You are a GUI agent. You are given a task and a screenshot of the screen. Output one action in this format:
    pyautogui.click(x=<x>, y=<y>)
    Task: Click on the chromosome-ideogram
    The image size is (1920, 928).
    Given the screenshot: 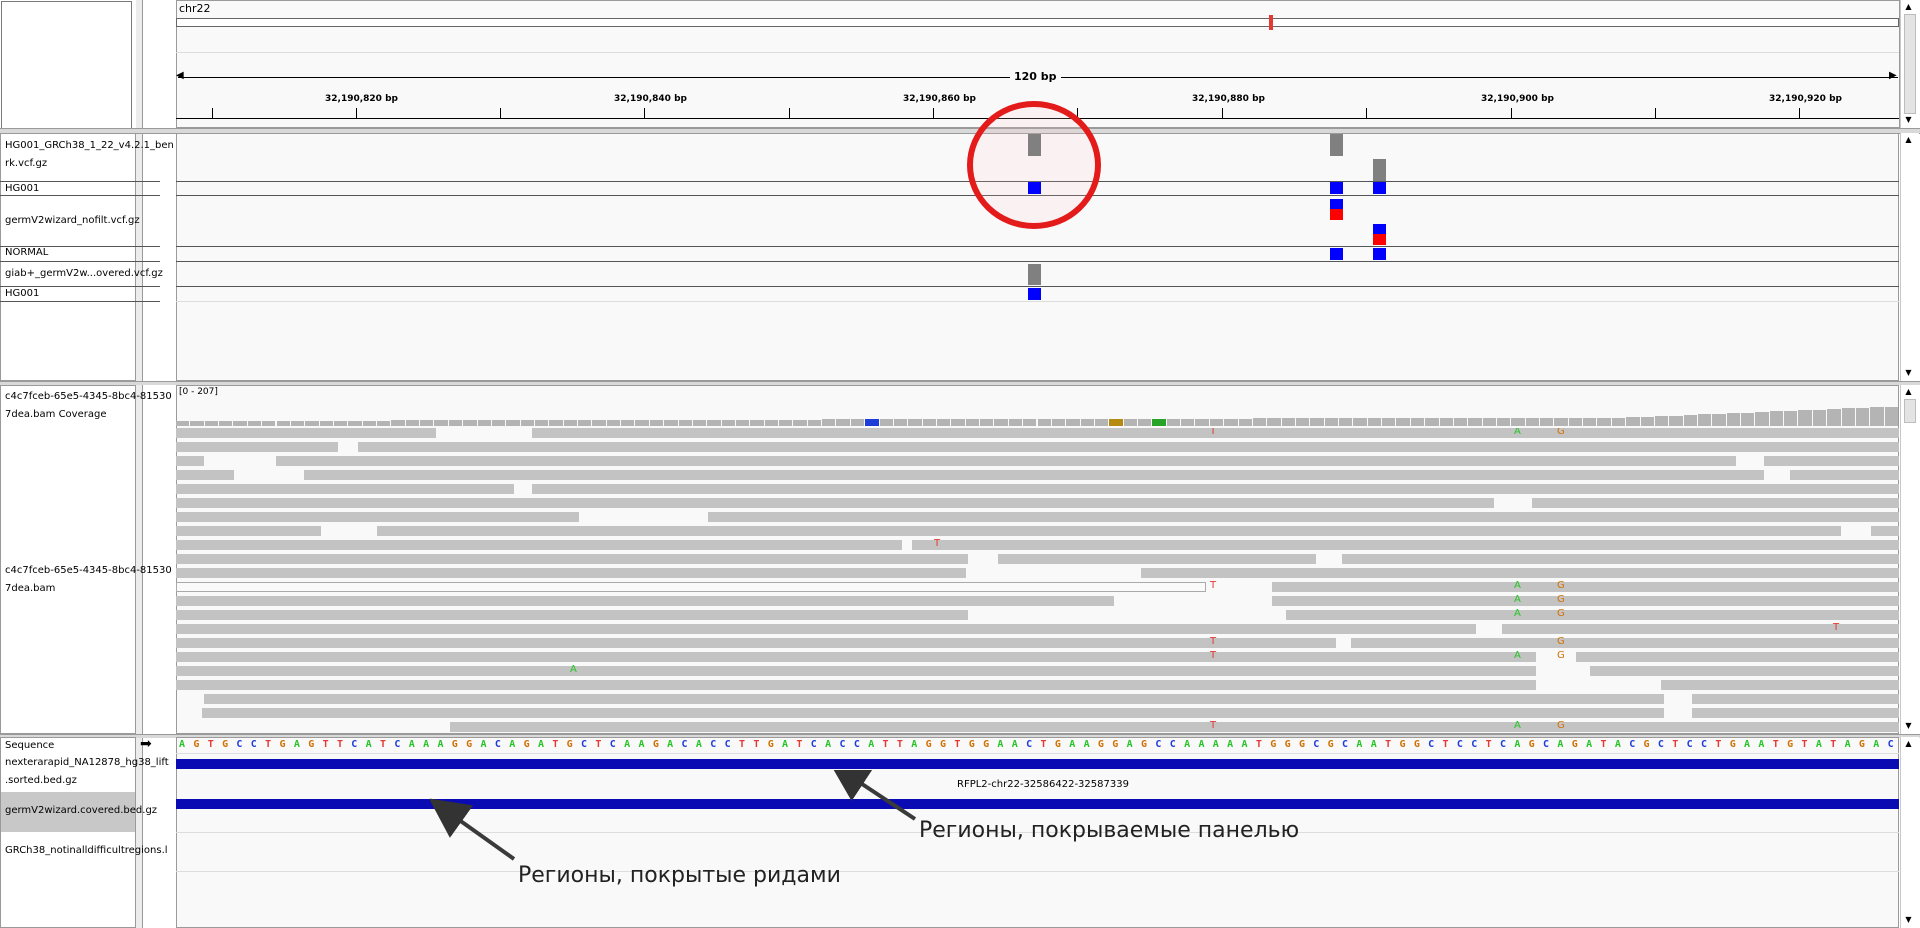 What is the action you would take?
    pyautogui.click(x=1037, y=22)
    